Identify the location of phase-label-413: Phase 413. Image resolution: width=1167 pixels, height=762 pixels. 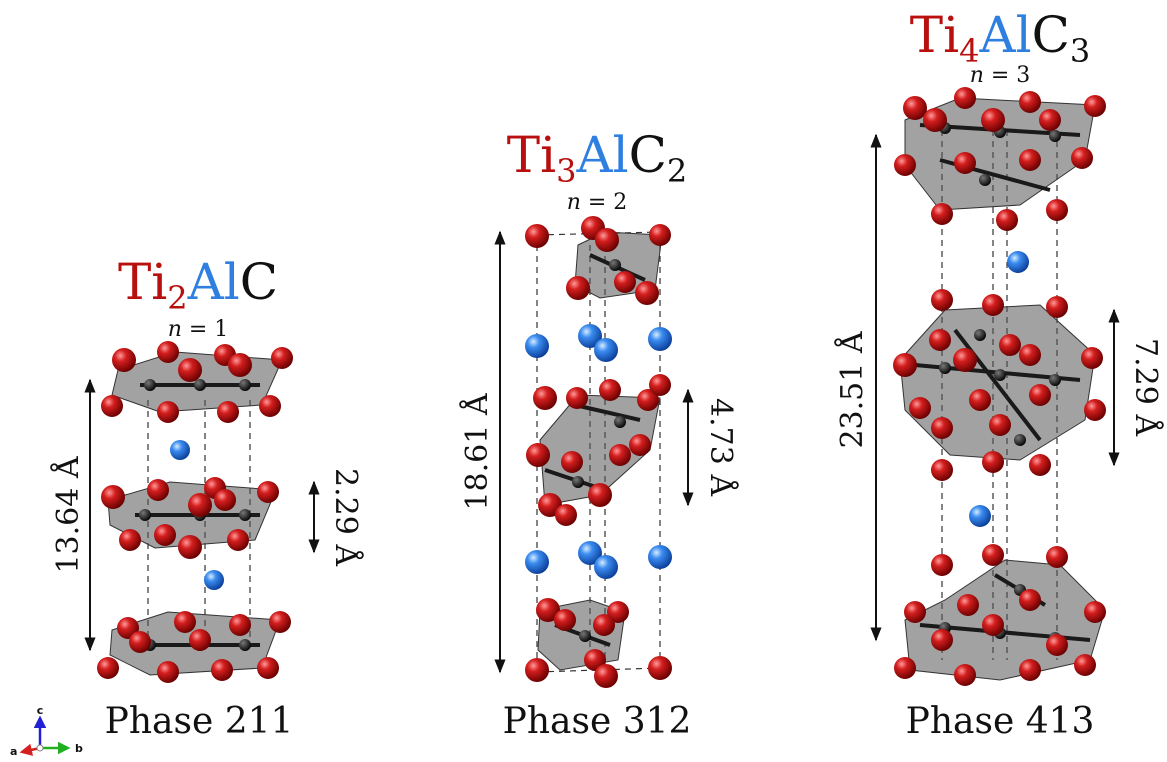
(1000, 721).